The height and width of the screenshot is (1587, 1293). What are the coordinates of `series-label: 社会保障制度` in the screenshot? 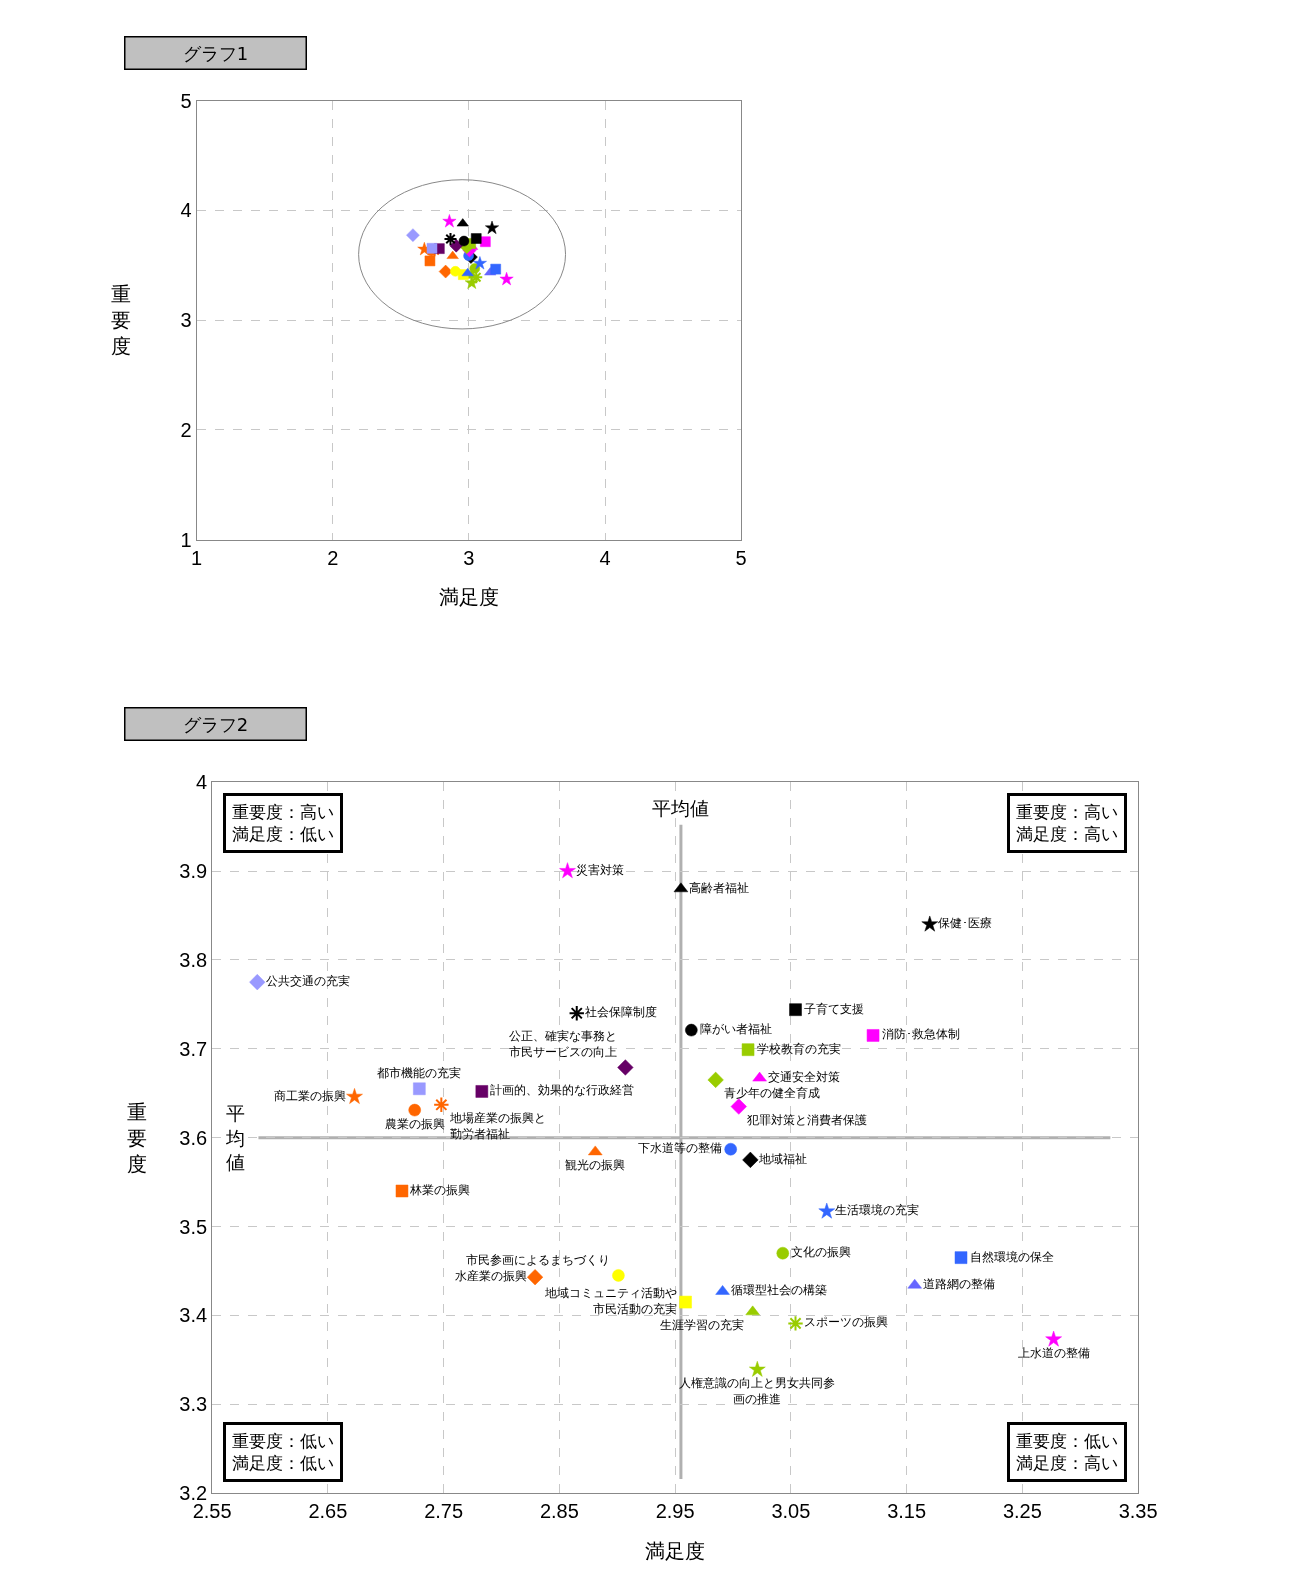 It's located at (621, 1012).